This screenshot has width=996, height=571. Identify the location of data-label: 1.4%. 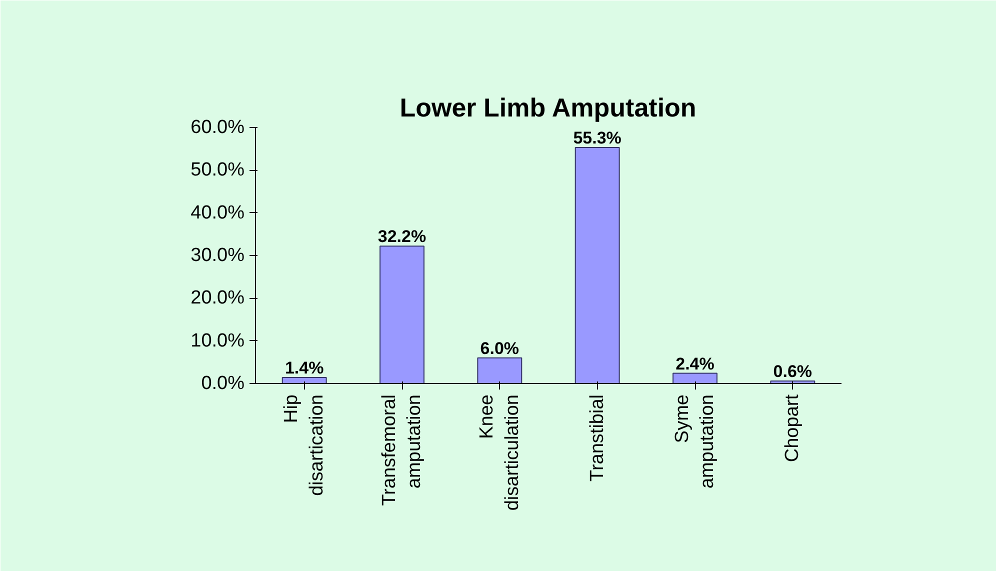
(304, 368).